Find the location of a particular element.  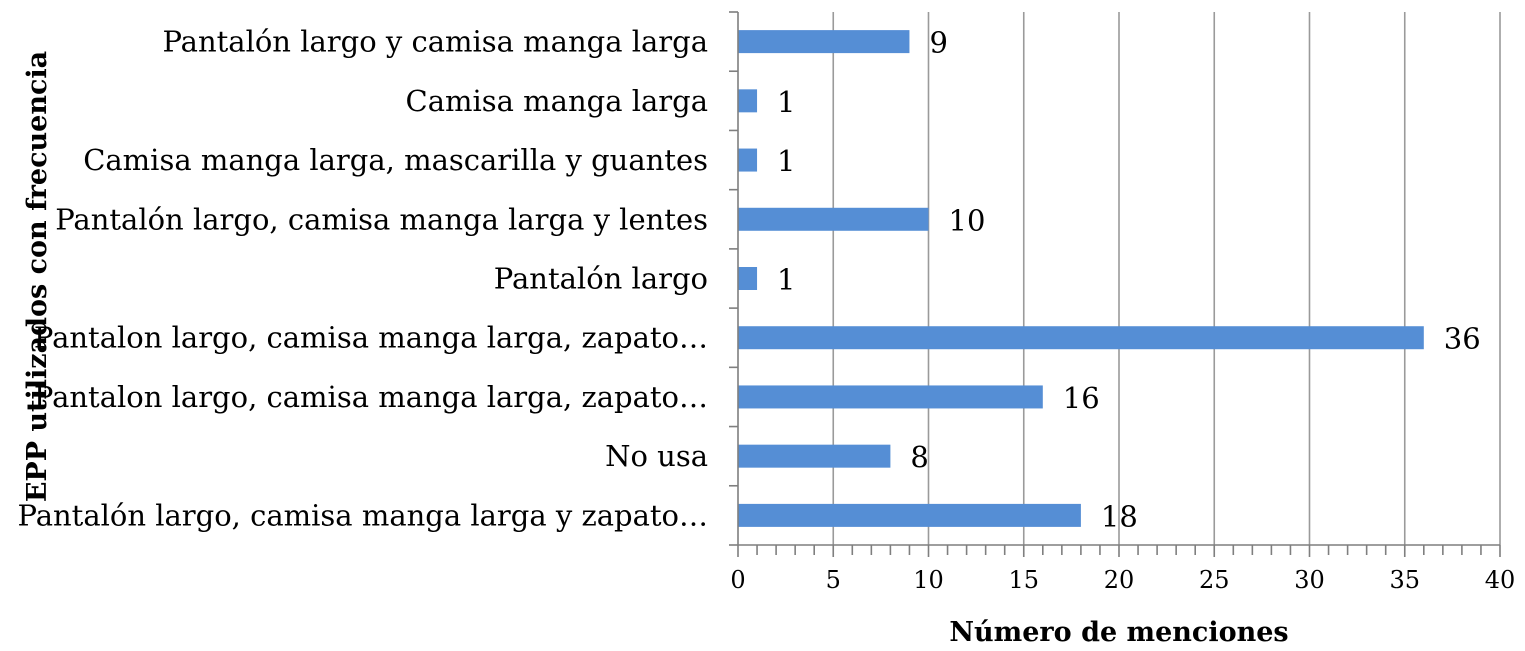

category-label: Pantalón largo is located at coordinates (601, 279).